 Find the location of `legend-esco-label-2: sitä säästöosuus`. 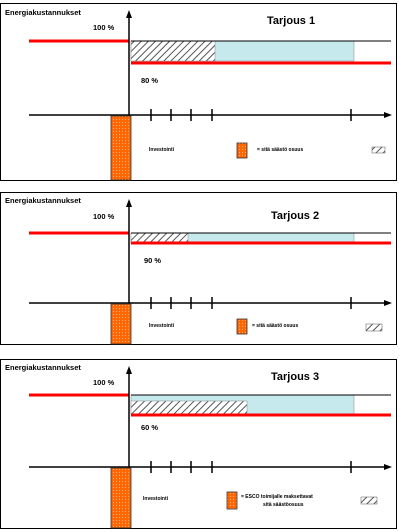

legend-esco-label-2: sitä säästöosuus is located at coordinates (283, 505).